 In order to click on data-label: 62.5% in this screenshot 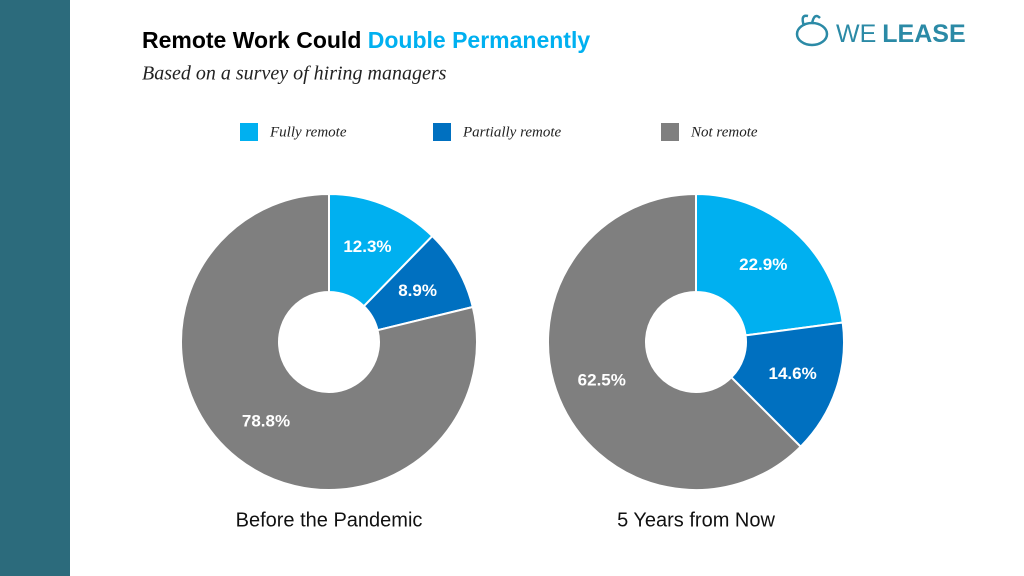, I will do `click(602, 380)`.